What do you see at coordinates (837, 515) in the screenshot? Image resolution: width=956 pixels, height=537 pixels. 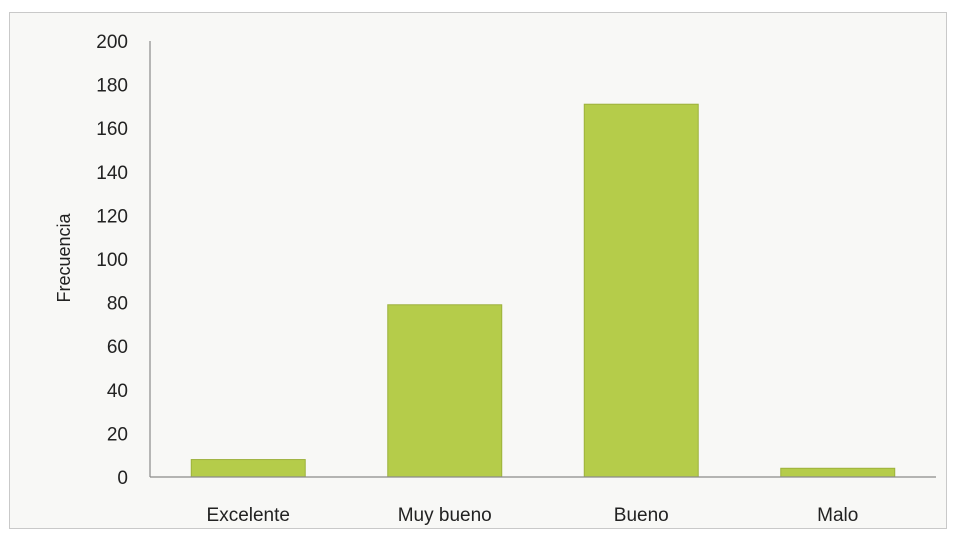 I see `x-category-label: Malo` at bounding box center [837, 515].